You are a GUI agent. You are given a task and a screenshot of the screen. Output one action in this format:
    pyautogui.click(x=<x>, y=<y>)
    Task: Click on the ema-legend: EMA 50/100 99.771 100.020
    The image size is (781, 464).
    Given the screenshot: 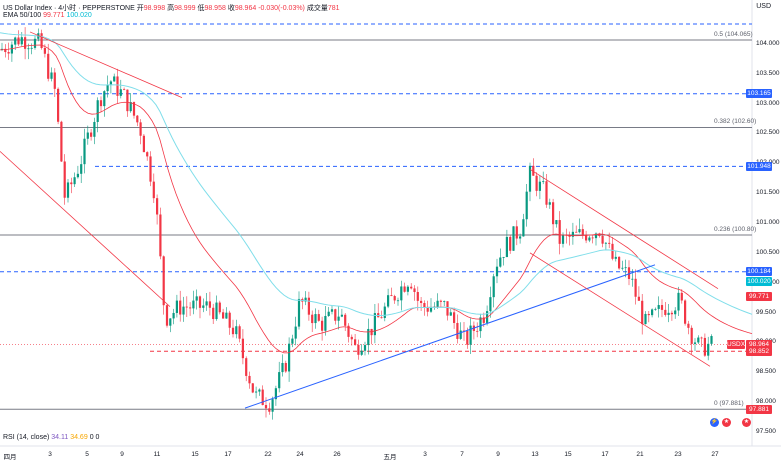 What is the action you would take?
    pyautogui.click(x=47, y=15)
    